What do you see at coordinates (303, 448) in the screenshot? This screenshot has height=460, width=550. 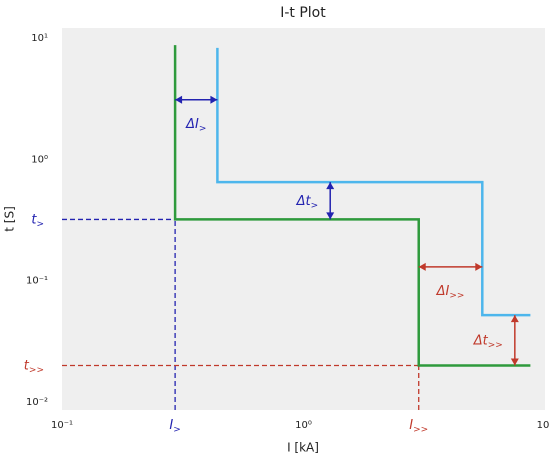 I see `x-axis-title: I [kA]` at bounding box center [303, 448].